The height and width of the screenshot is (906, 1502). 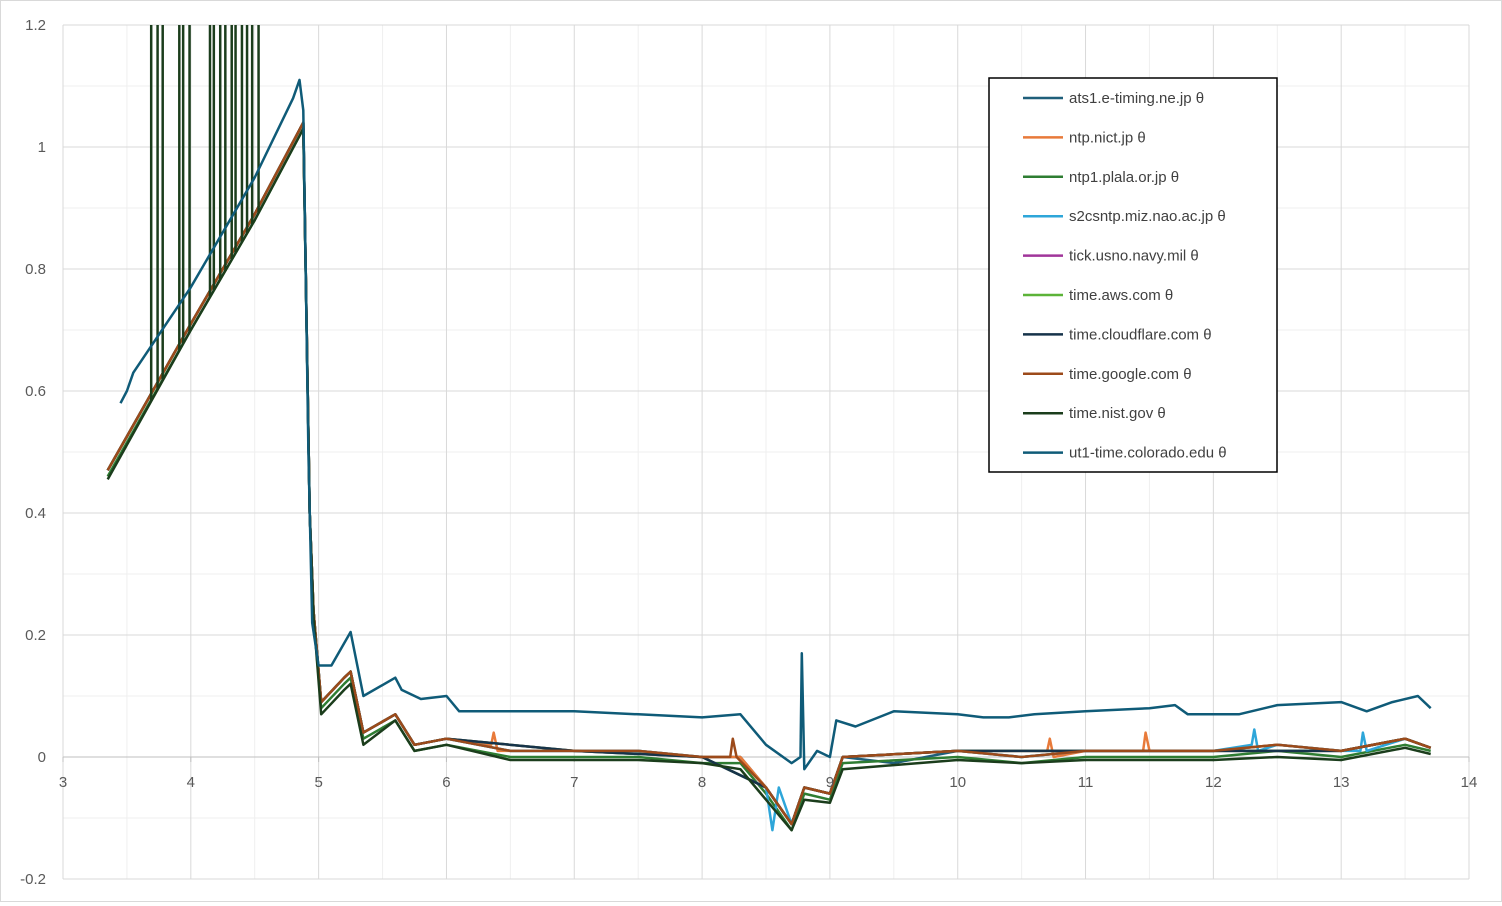 What do you see at coordinates (35, 391) in the screenshot?
I see `y-tick-label: 0.6` at bounding box center [35, 391].